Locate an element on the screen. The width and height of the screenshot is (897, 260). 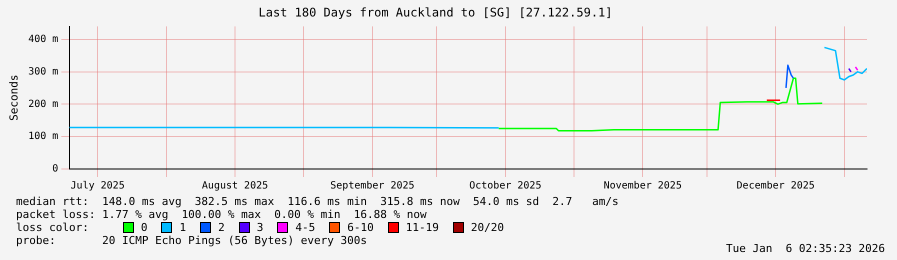
legend-label: 1 is located at coordinates (182, 227).